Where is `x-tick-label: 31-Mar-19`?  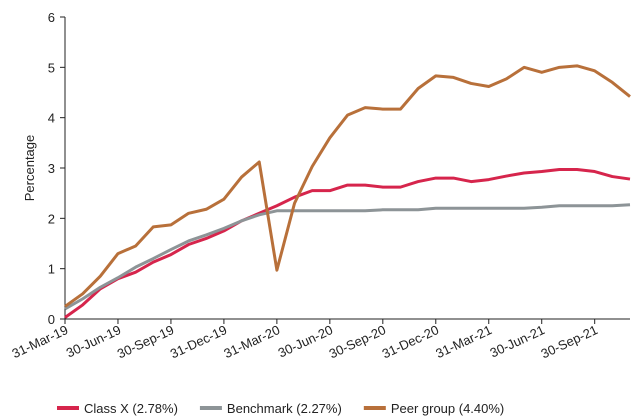
x-tick-label: 31-Mar-19 is located at coordinates (40, 341).